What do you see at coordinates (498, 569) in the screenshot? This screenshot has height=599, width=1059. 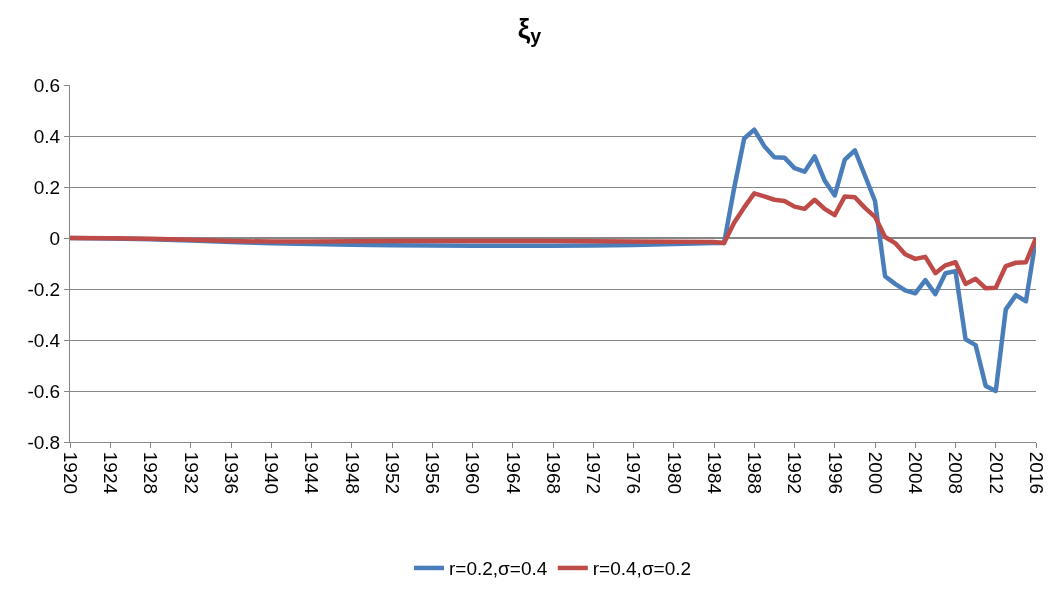 I see `legend-label: r=0.2,σ=0.4` at bounding box center [498, 569].